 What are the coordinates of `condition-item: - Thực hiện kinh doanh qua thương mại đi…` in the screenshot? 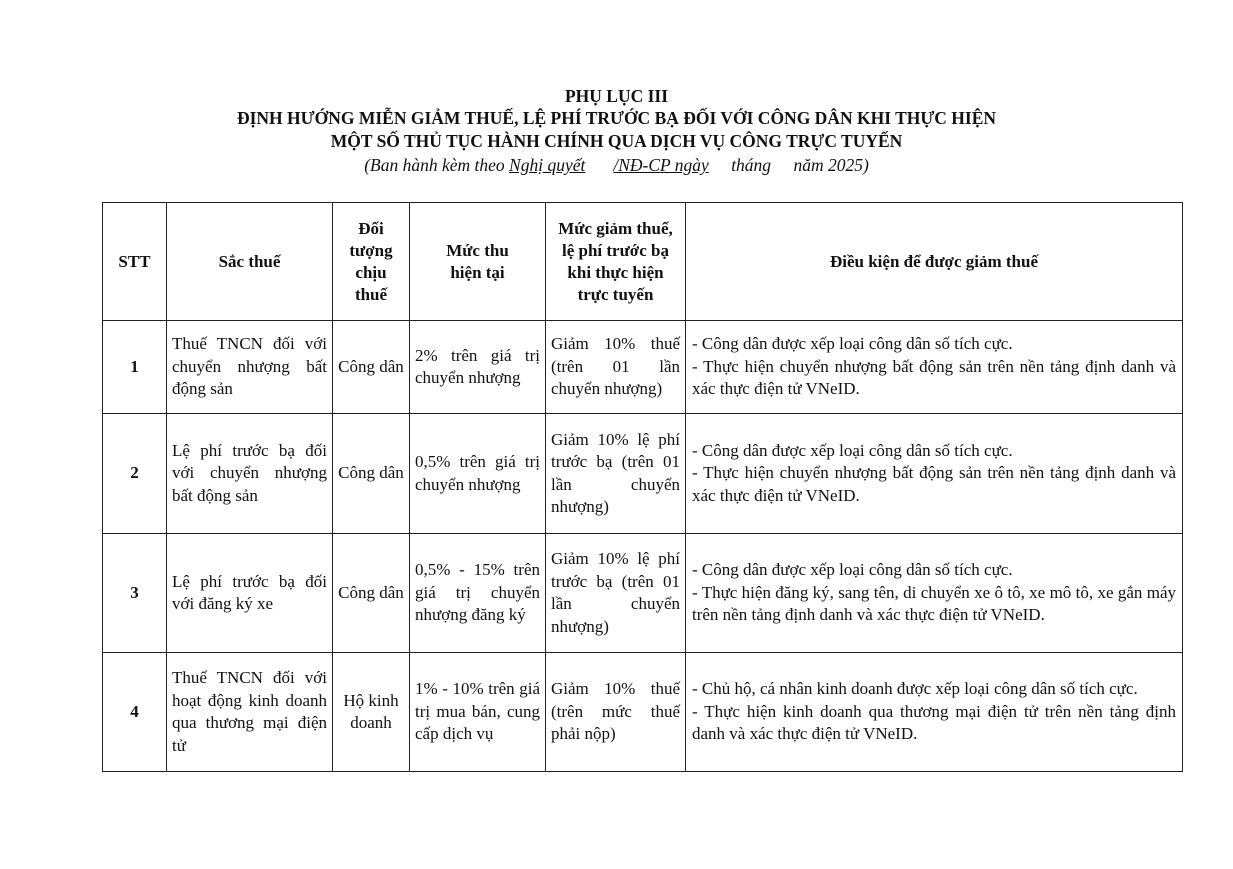 It's located at (934, 722).